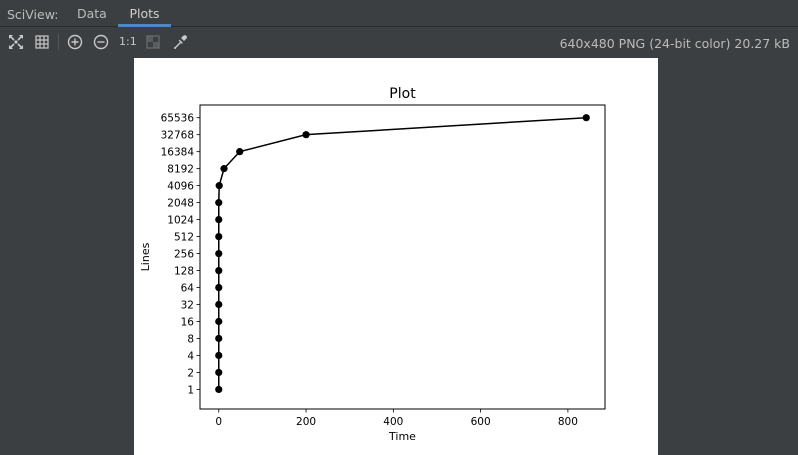 This screenshot has height=455, width=798. What do you see at coordinates (399, 42) in the screenshot?
I see `plot-toolbar: 1:1 640x480 PNG (24-bit color) 20.27 kB` at bounding box center [399, 42].